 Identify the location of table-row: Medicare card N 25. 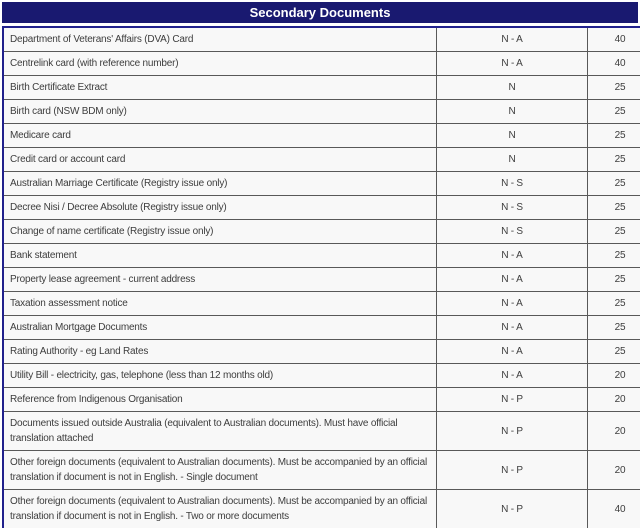
(321, 135).